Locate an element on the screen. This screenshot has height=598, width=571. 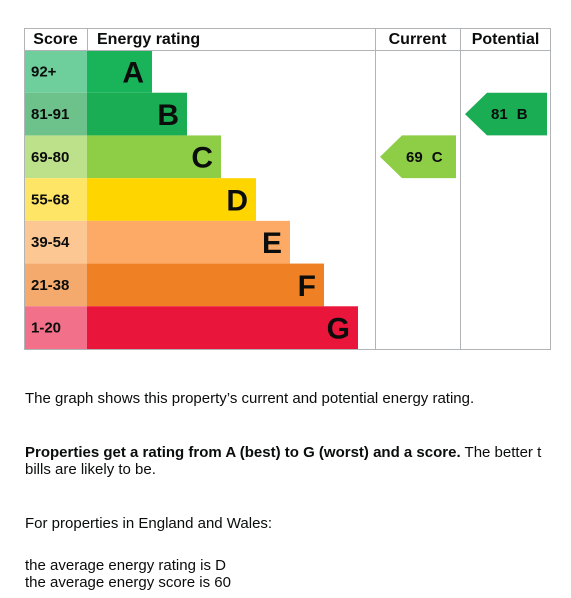
band-letter: E is located at coordinates (272, 243).